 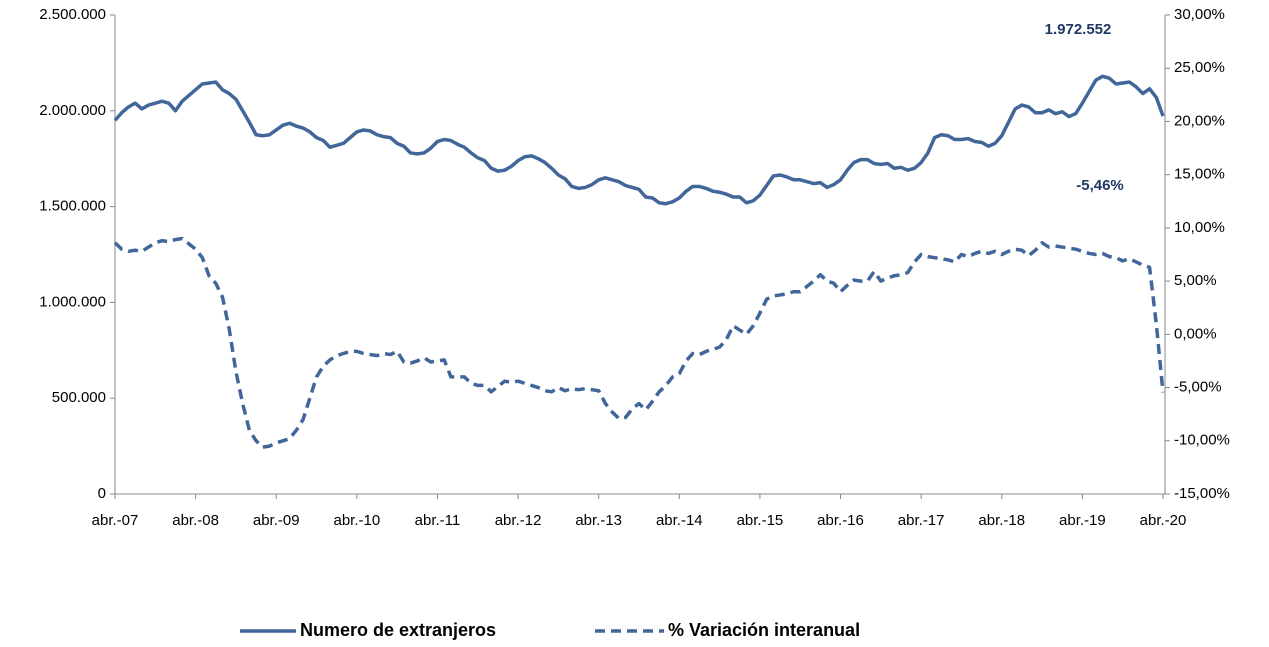 What do you see at coordinates (1195, 333) in the screenshot?
I see `y2-tick-label: 0,00%` at bounding box center [1195, 333].